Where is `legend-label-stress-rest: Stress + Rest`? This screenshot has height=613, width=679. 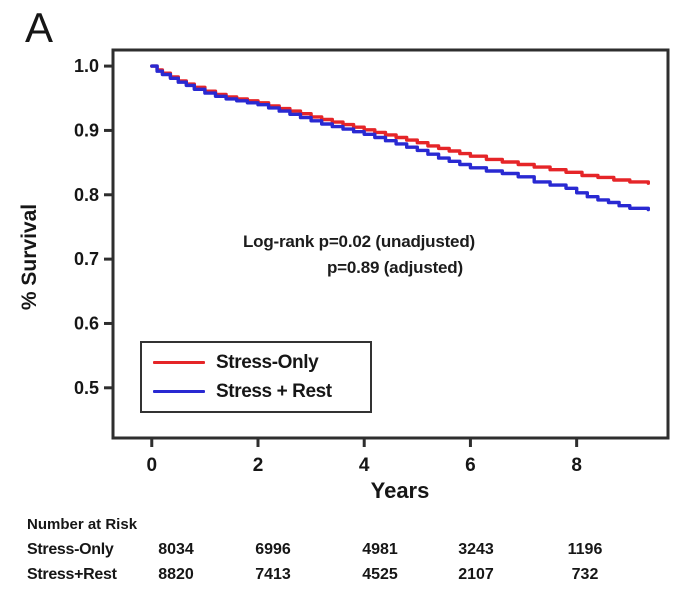
legend-label-stress-rest: Stress + Rest is located at coordinates (274, 391).